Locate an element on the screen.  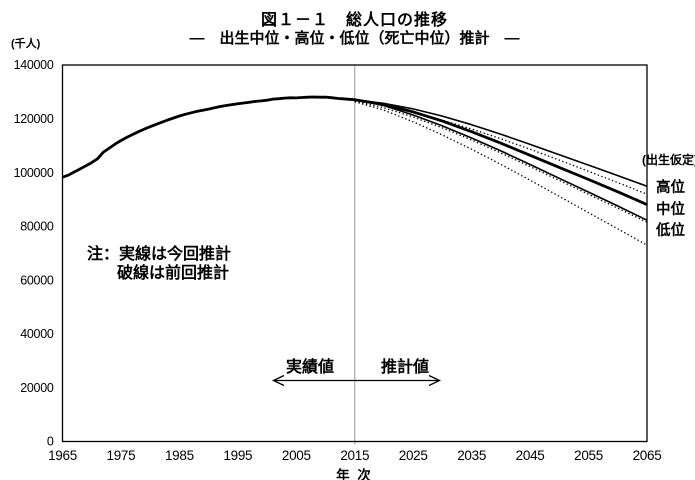
chart-subtitle: ― 出生中位・高位・低位（死亡中位）推計 ― is located at coordinates (354, 38).